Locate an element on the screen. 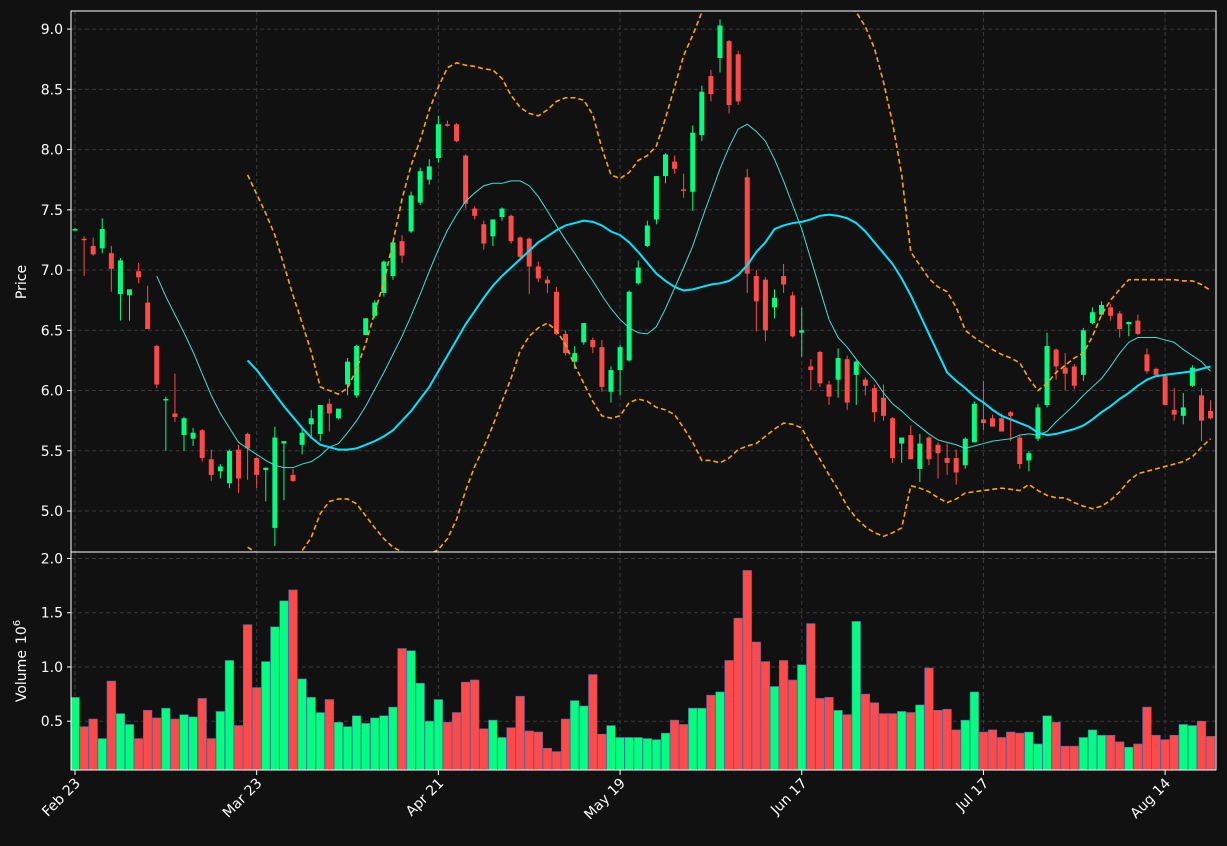 Image resolution: width=1227 pixels, height=846 pixels. price-tick-label: 7.0 is located at coordinates (52, 271).